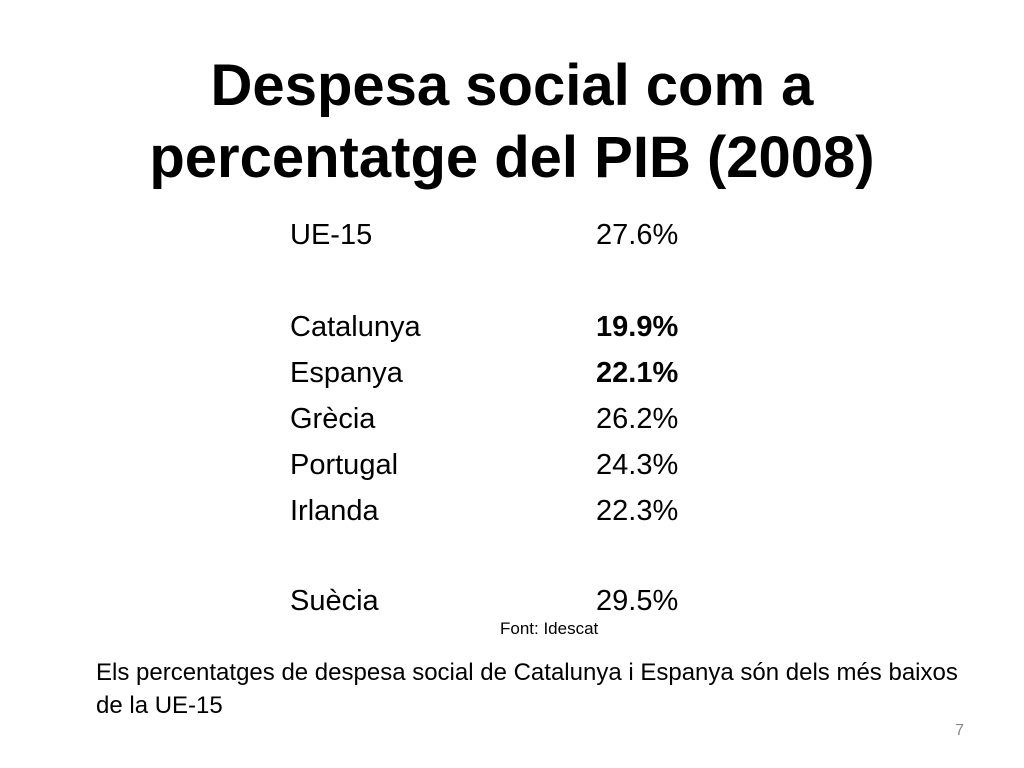 This screenshot has width=1024, height=768. Describe the element at coordinates (331, 235) in the screenshot. I see `row-label: UE-15` at that location.